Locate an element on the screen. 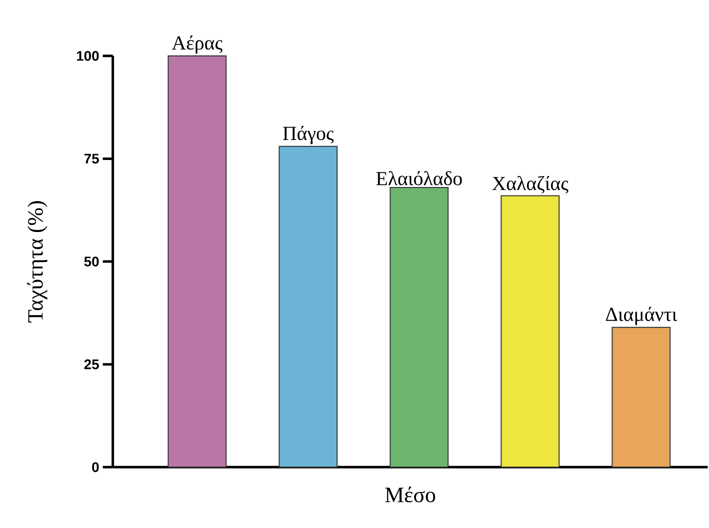 The image size is (709, 528). y-tick-label: 25 is located at coordinates (91, 364).